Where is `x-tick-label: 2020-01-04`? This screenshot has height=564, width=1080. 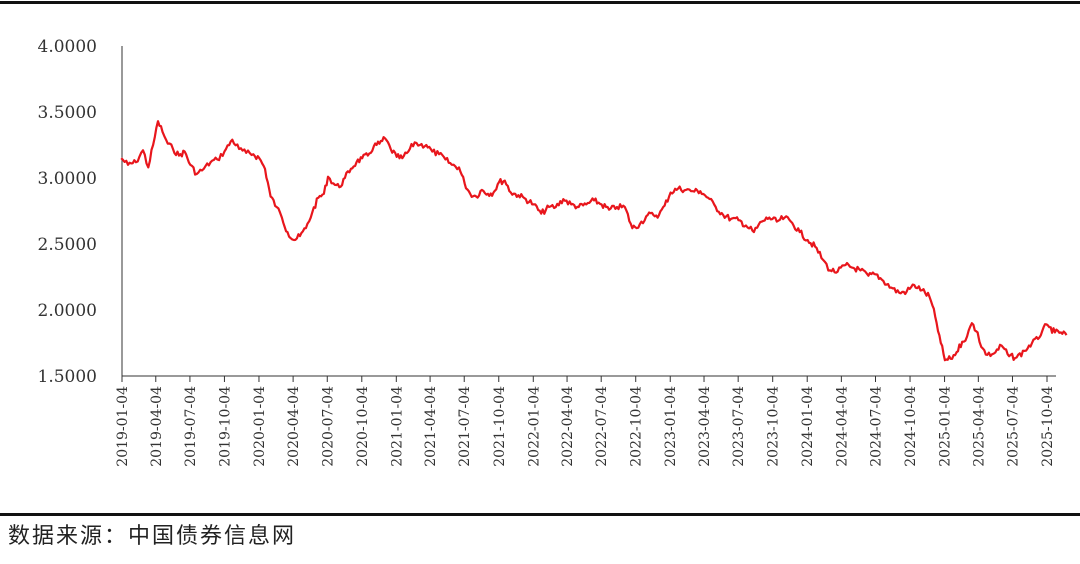
x-tick-label: 2020-01-04 is located at coordinates (260, 426).